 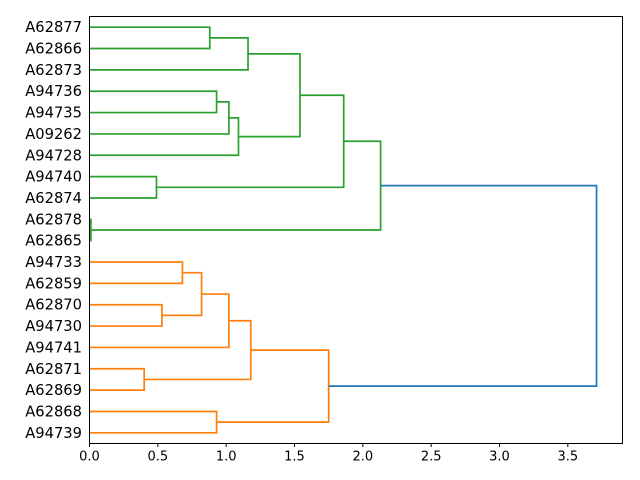 What do you see at coordinates (53, 241) in the screenshot?
I see `leaf-label: A62865` at bounding box center [53, 241].